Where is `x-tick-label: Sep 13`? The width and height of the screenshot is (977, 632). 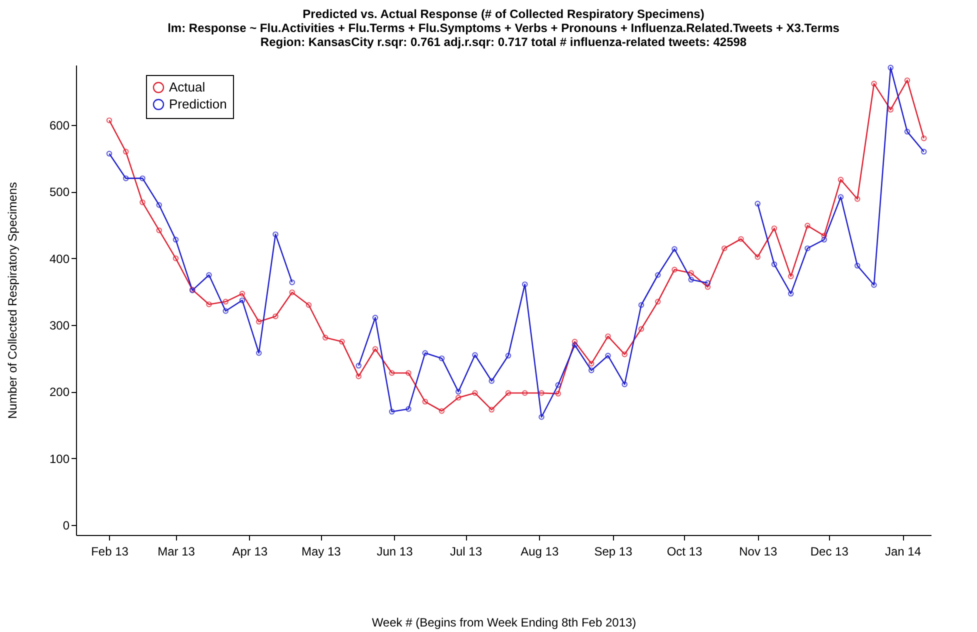
x-tick-label: Sep 13 is located at coordinates (613, 551).